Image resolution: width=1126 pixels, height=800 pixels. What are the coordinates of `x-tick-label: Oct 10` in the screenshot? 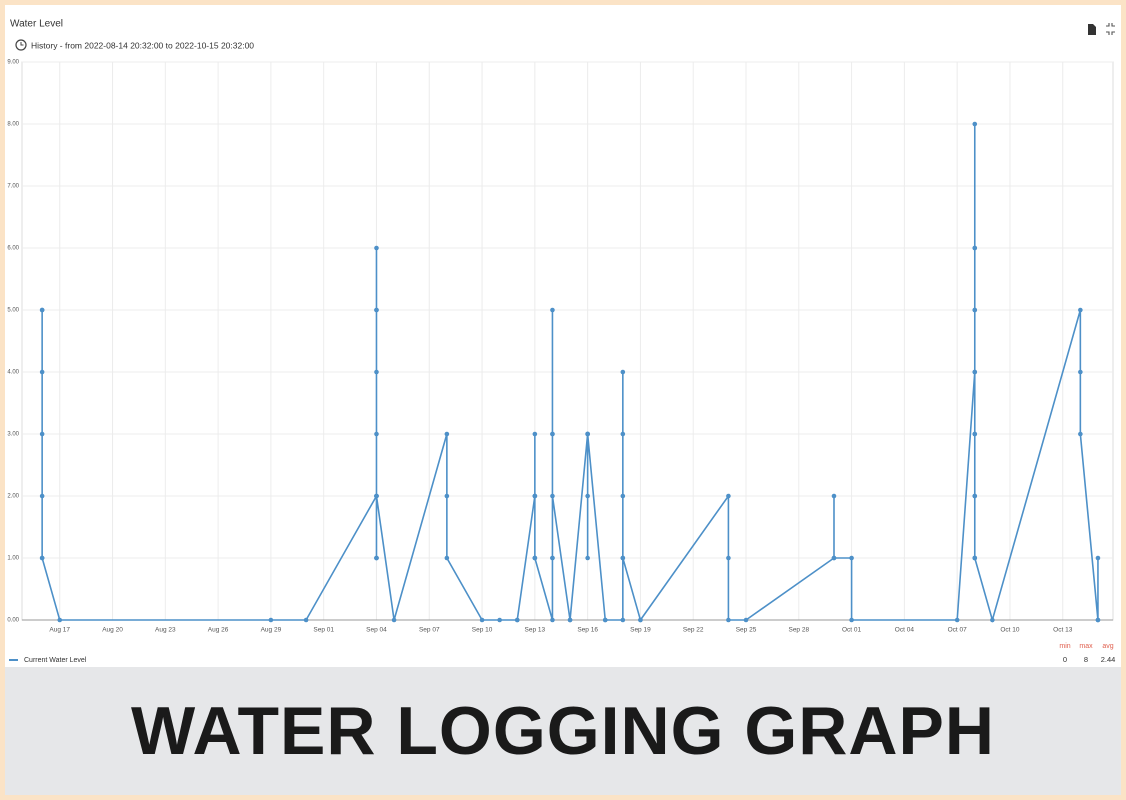 It's located at (1010, 630).